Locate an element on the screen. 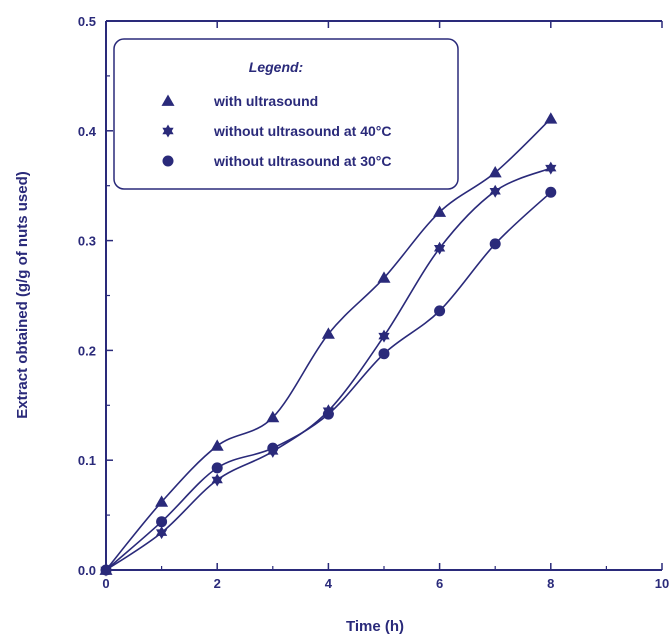 This screenshot has height=638, width=670. legend-box is located at coordinates (286, 114).